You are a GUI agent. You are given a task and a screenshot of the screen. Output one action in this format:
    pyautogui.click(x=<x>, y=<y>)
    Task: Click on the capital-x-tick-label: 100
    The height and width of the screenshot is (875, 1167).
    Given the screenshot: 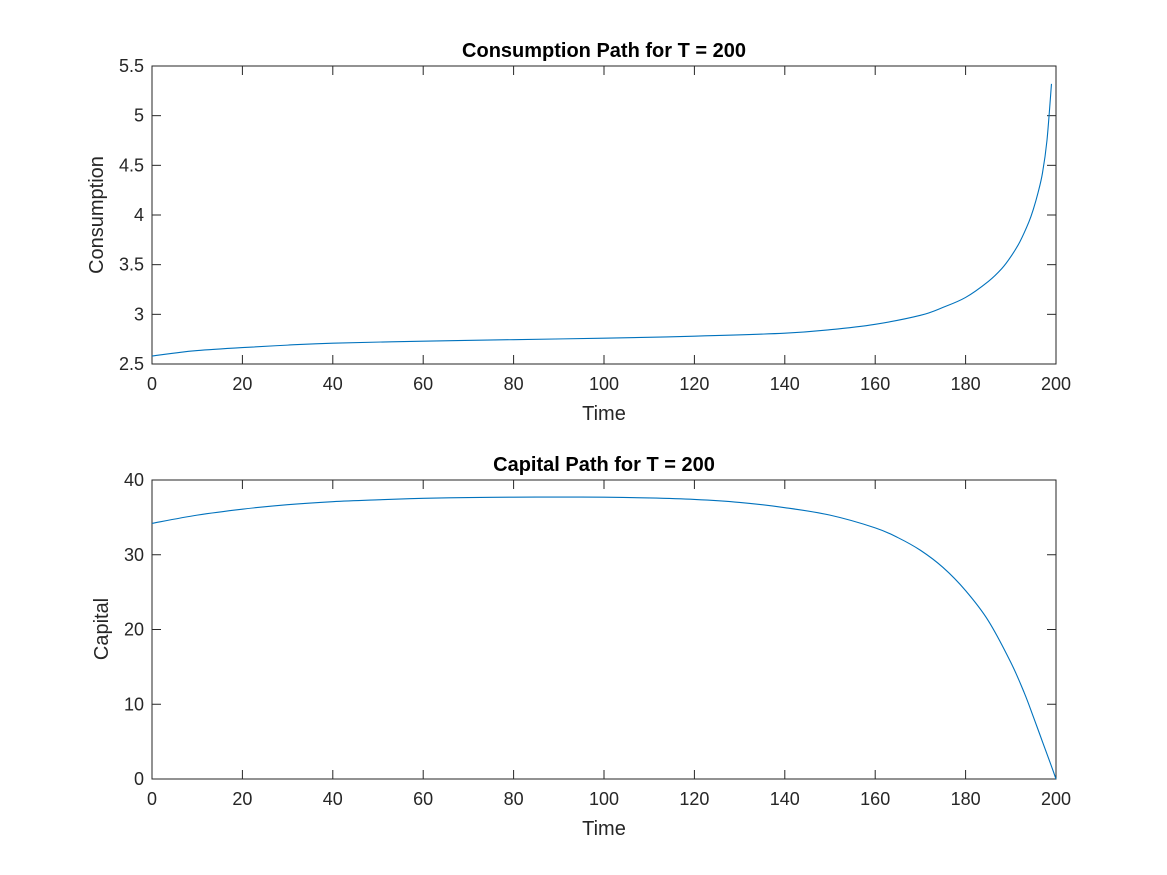 What is the action you would take?
    pyautogui.click(x=604, y=799)
    